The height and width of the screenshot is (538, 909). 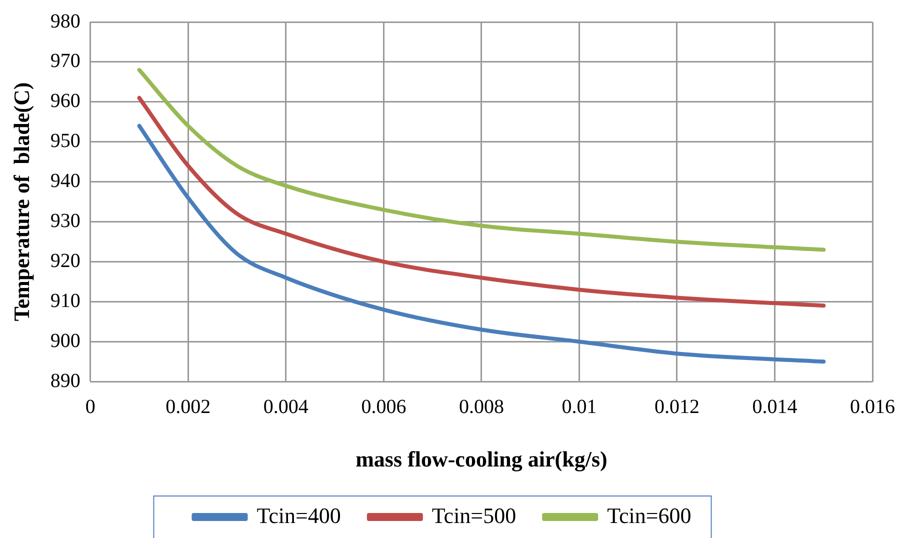 I want to click on y-axis-title: Temperature of blade(C), so click(x=21, y=202).